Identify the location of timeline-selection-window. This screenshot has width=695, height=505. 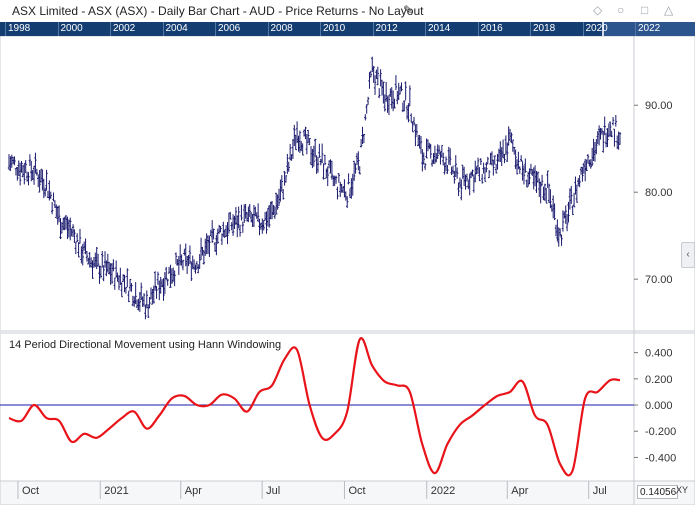
(649, 29).